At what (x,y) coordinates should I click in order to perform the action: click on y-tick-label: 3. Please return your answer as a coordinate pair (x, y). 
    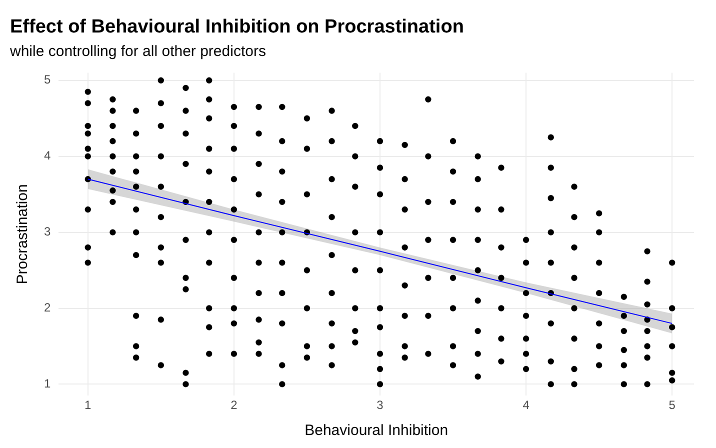
    Looking at the image, I should click on (47, 231).